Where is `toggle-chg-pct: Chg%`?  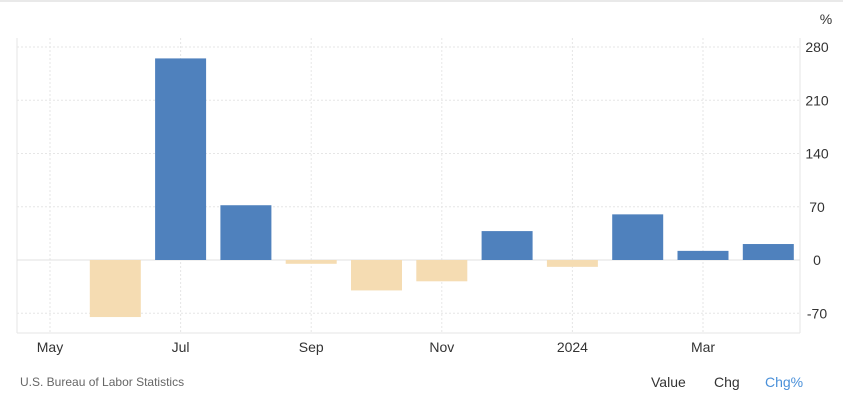 toggle-chg-pct: Chg% is located at coordinates (784, 382).